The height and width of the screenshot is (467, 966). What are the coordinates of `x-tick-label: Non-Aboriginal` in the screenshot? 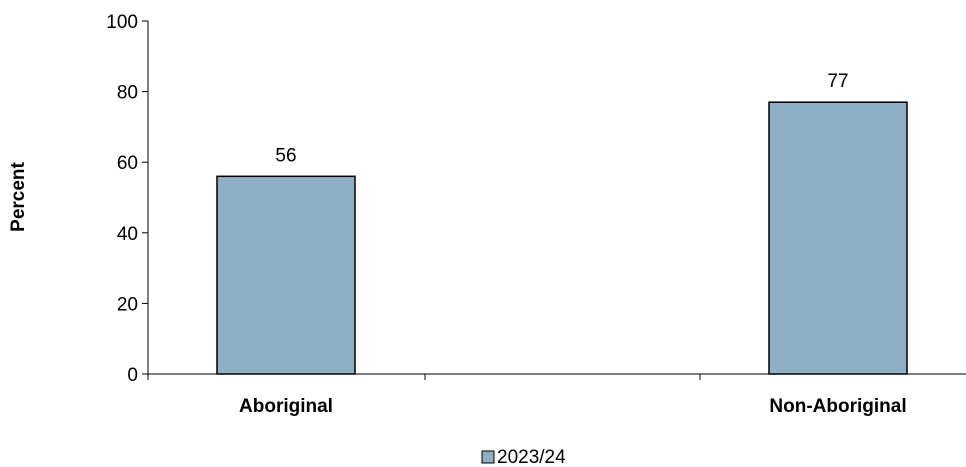 It's located at (837, 406).